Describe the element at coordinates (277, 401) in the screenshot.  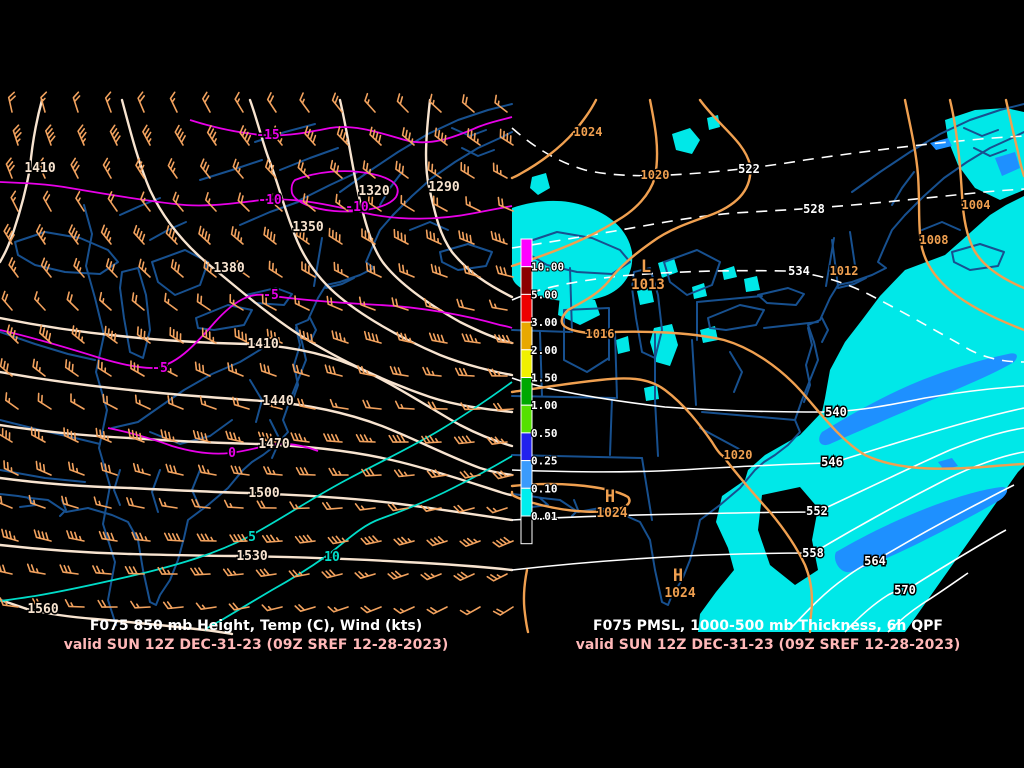
I see `height-contour-label: 1440` at that location.